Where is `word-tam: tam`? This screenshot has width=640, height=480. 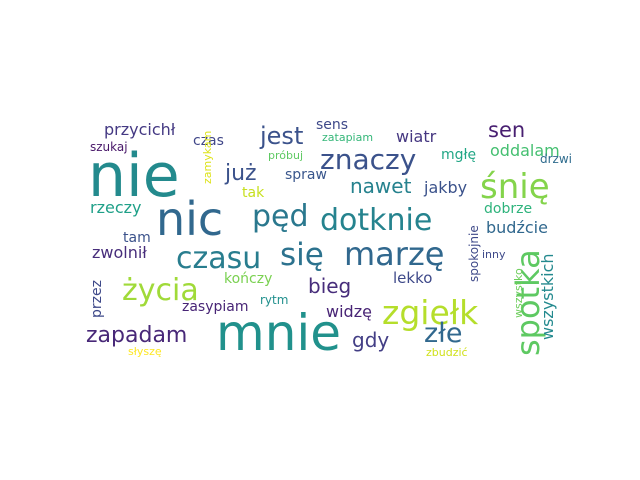 word-tam: tam is located at coordinates (137, 238).